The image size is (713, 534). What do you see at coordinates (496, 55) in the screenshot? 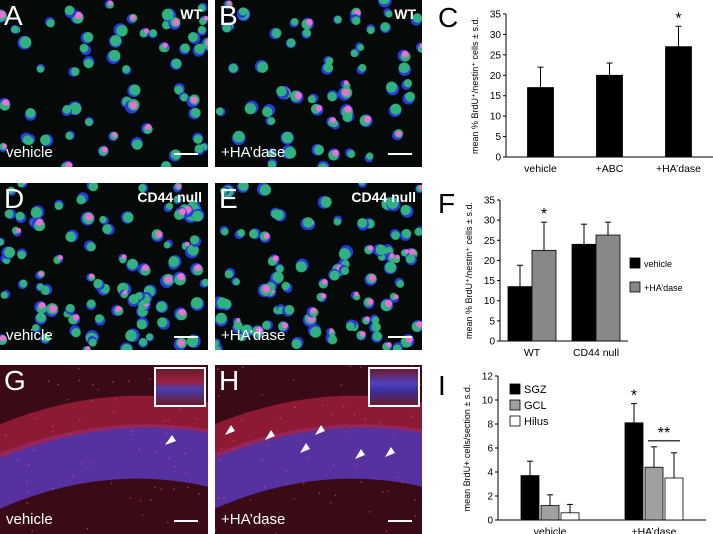
I see `y-tick-label: 25` at bounding box center [496, 55].